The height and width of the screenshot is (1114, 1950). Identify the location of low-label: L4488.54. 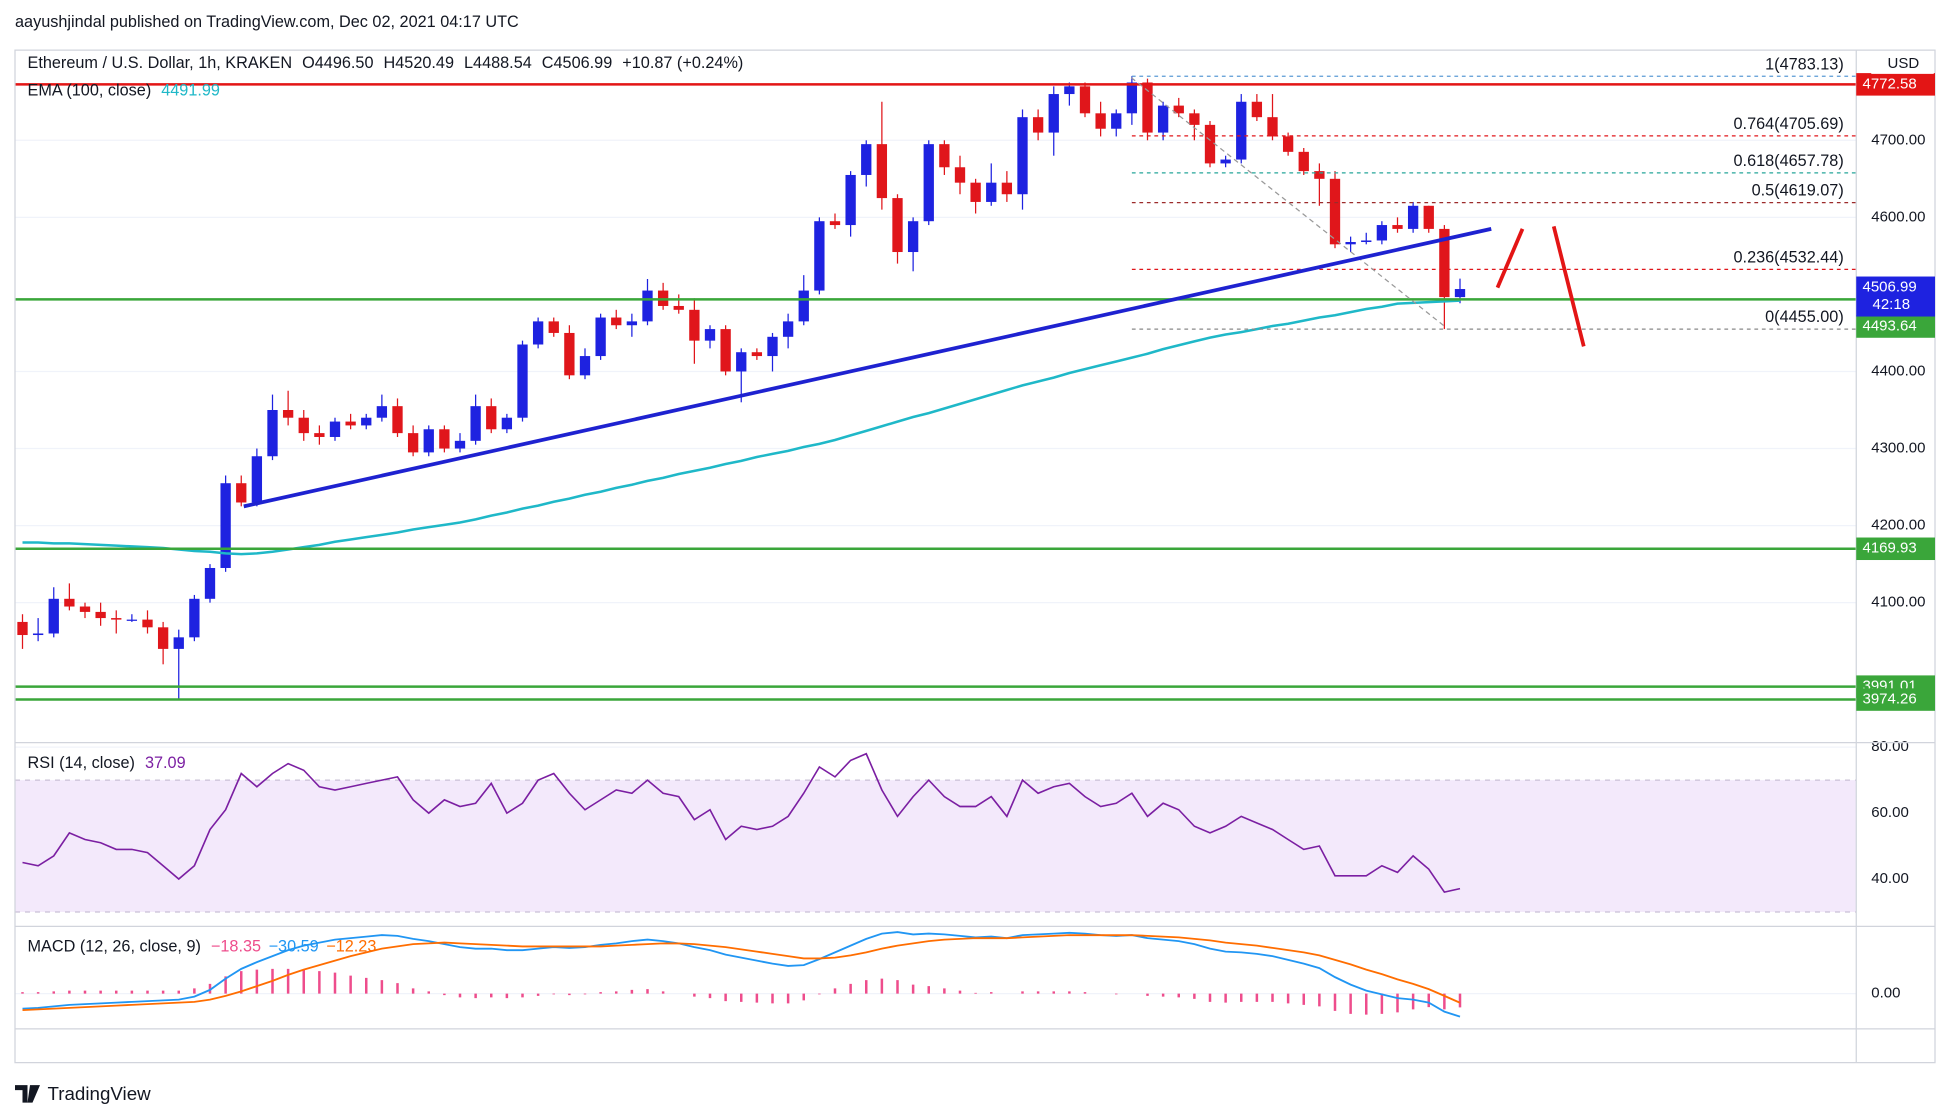
(498, 63).